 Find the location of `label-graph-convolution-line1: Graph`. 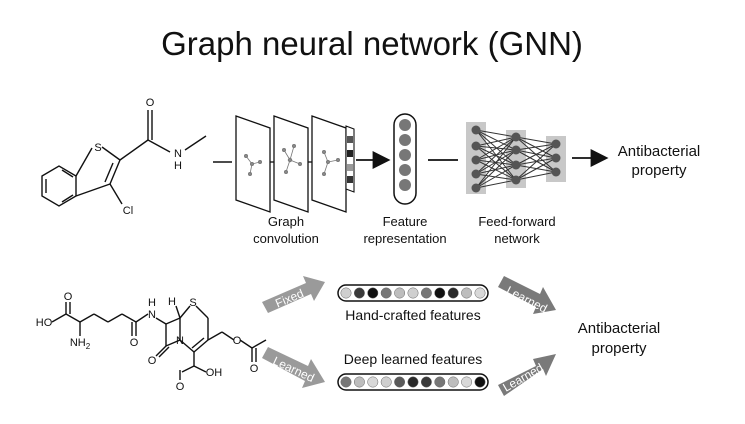

label-graph-convolution-line1: Graph is located at coordinates (286, 221).